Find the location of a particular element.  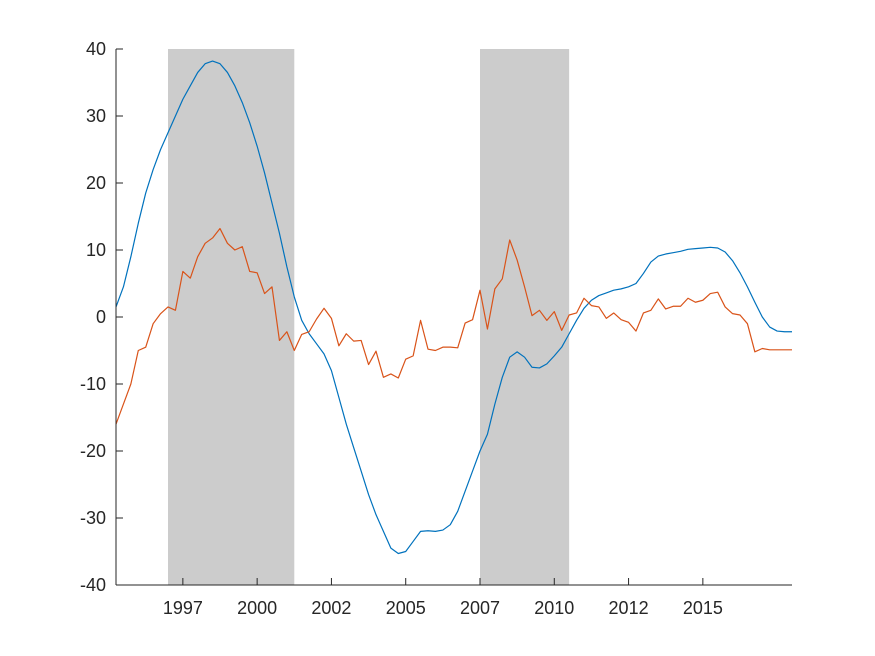

y-tick-label: -10 is located at coordinates (93, 384).